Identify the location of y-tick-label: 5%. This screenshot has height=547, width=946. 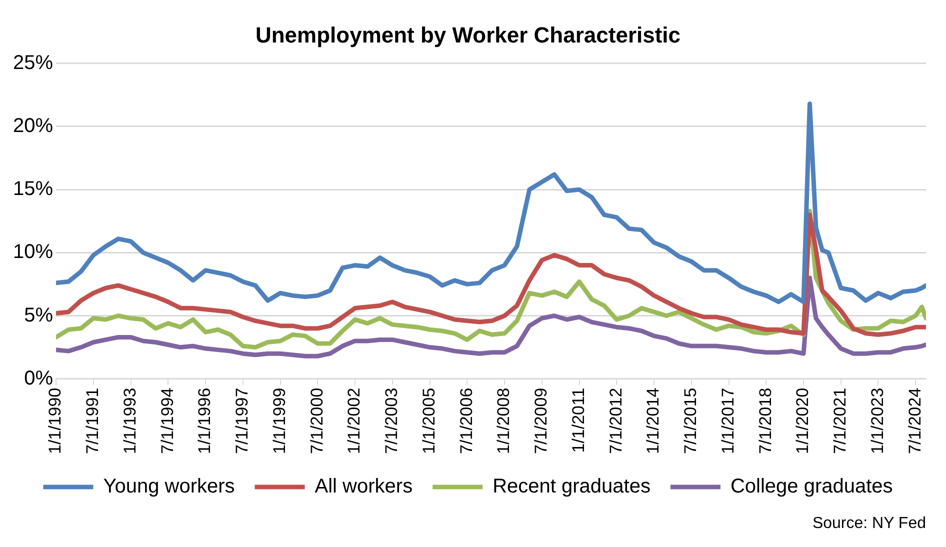
(39, 315).